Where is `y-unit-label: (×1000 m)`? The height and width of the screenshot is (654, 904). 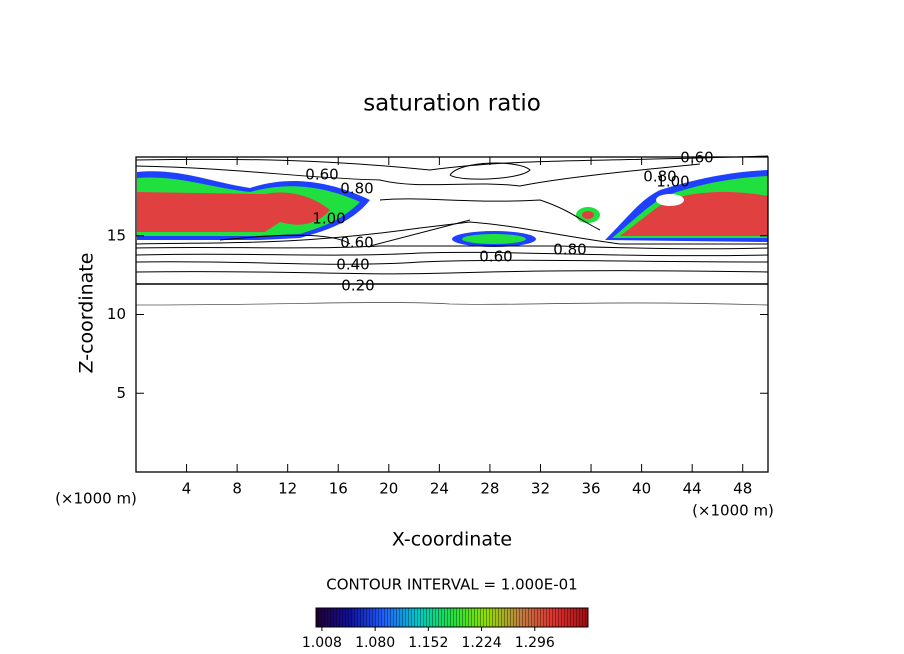 y-unit-label: (×1000 m) is located at coordinates (96, 499).